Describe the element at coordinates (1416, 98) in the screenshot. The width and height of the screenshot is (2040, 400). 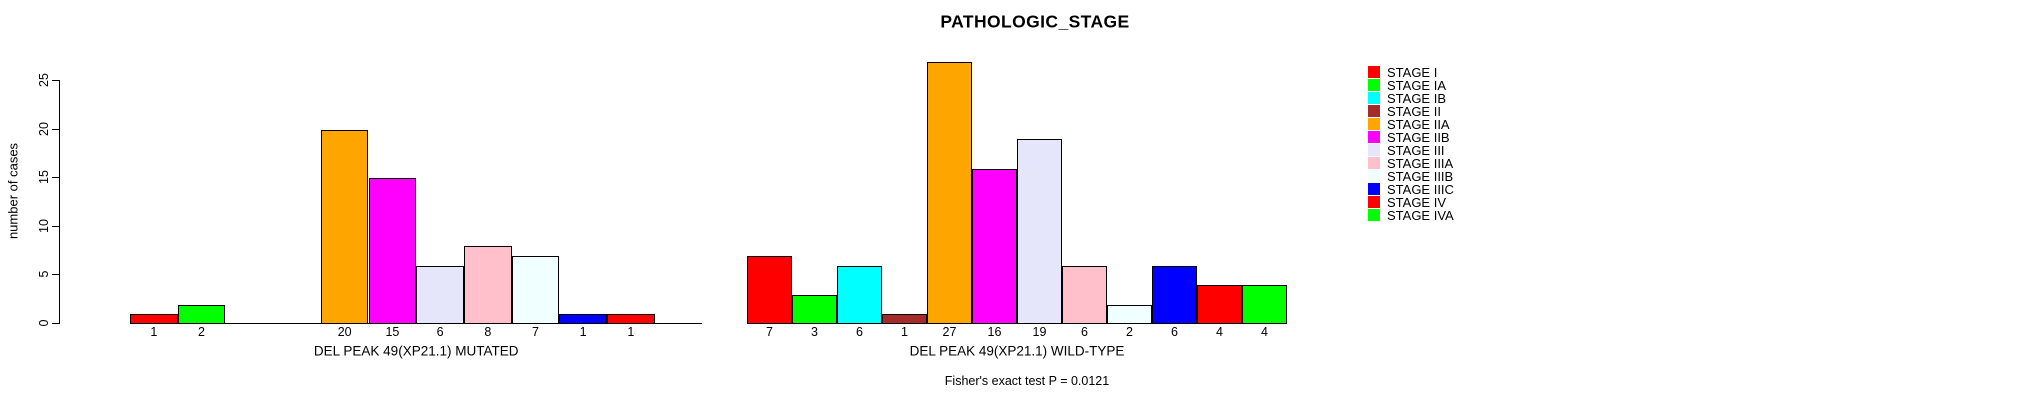
I see `legend-label-stage-ib: STAGE IB` at that location.